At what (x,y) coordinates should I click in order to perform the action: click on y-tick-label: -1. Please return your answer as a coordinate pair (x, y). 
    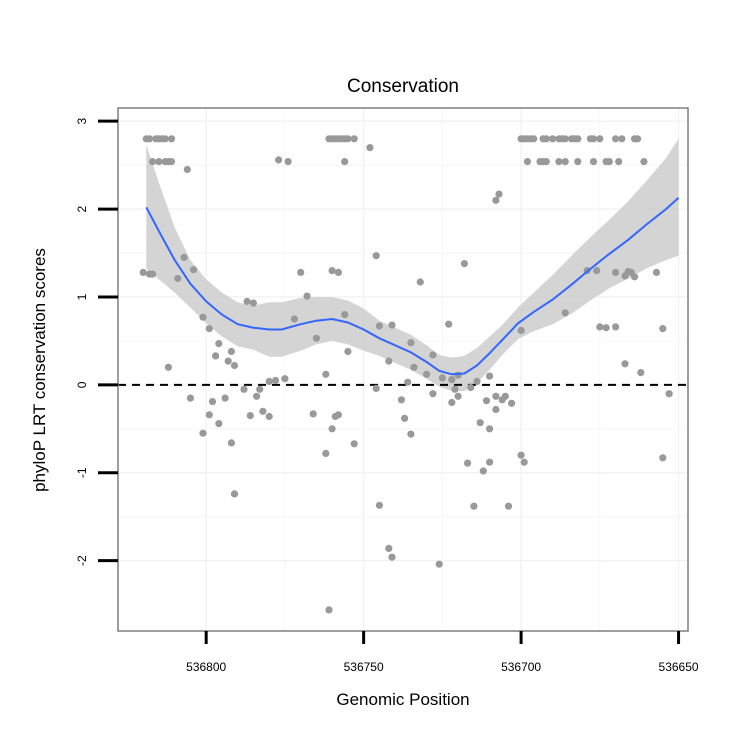
    Looking at the image, I should click on (82, 472).